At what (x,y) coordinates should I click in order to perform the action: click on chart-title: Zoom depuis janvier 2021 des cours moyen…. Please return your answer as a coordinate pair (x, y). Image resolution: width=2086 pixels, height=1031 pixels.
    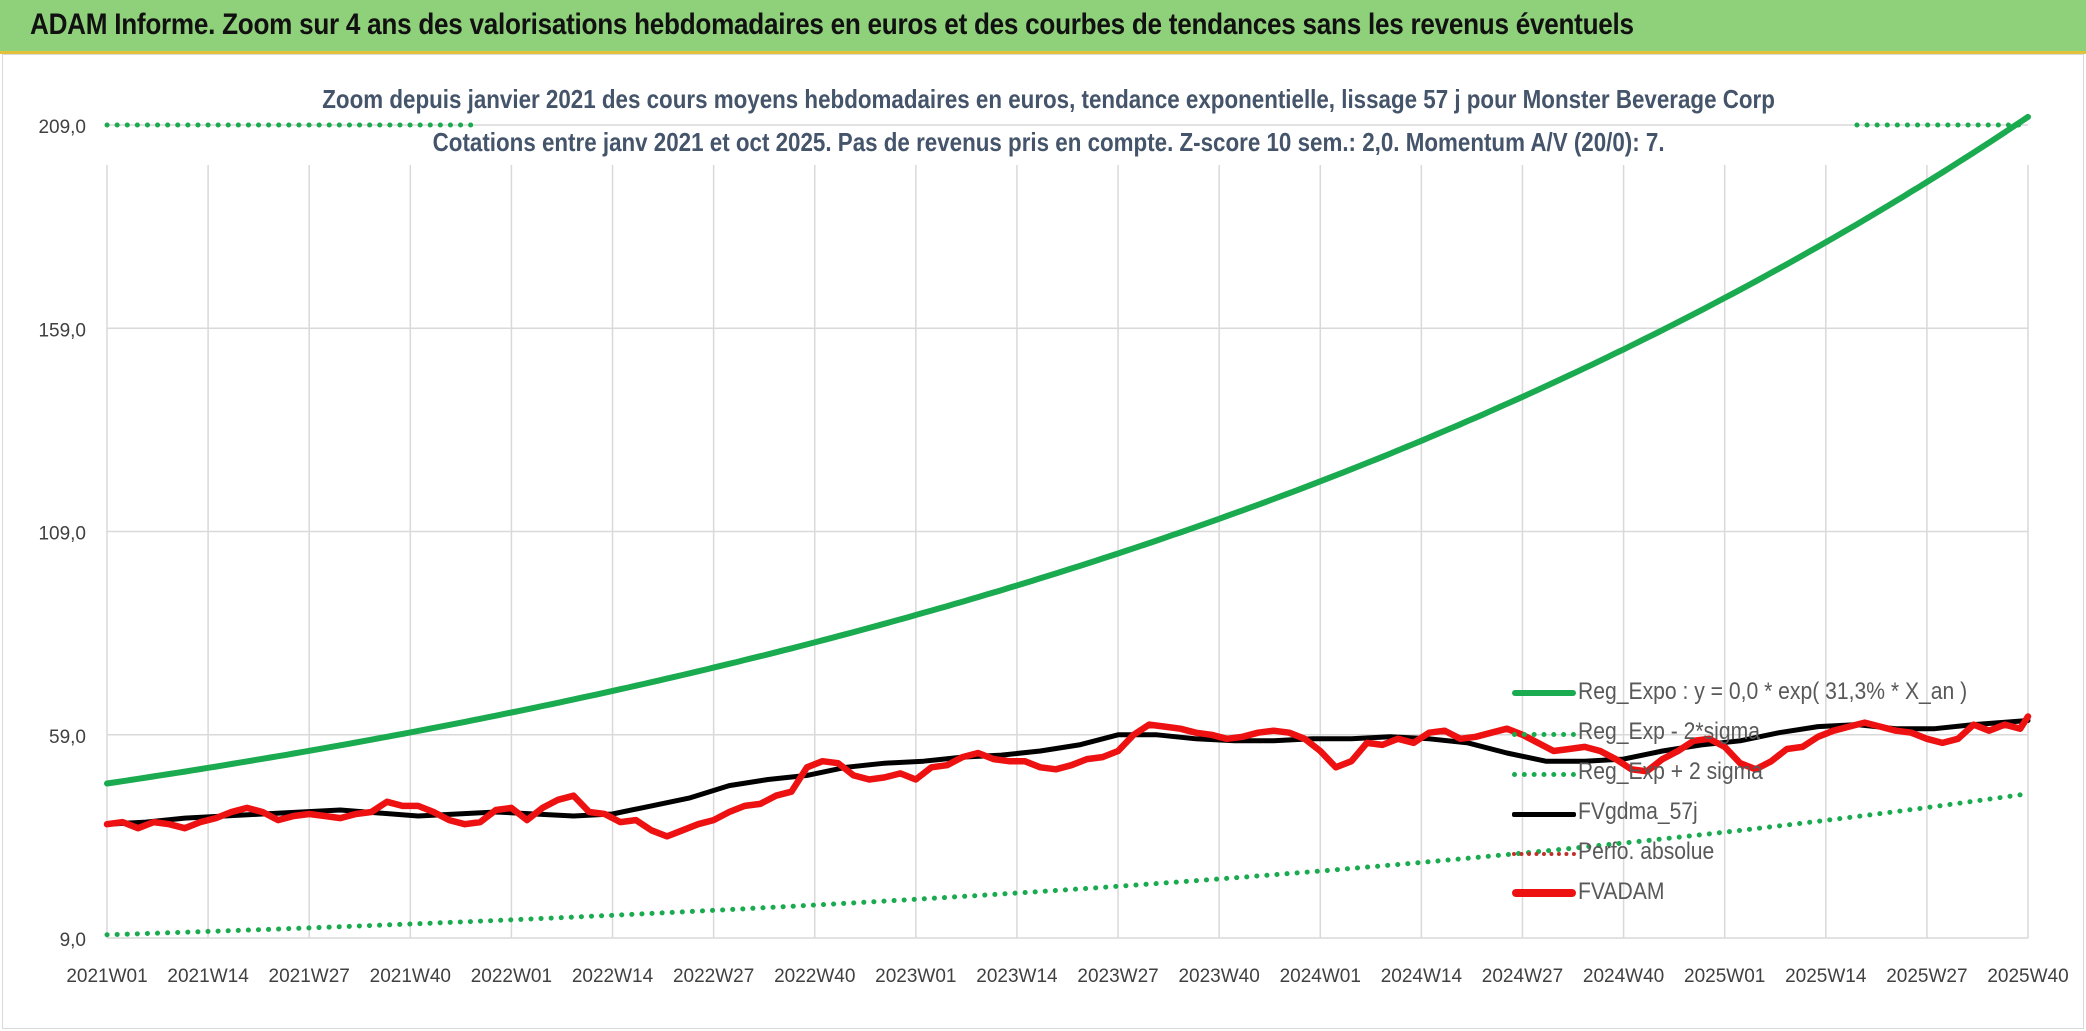
    Looking at the image, I should click on (1048, 99).